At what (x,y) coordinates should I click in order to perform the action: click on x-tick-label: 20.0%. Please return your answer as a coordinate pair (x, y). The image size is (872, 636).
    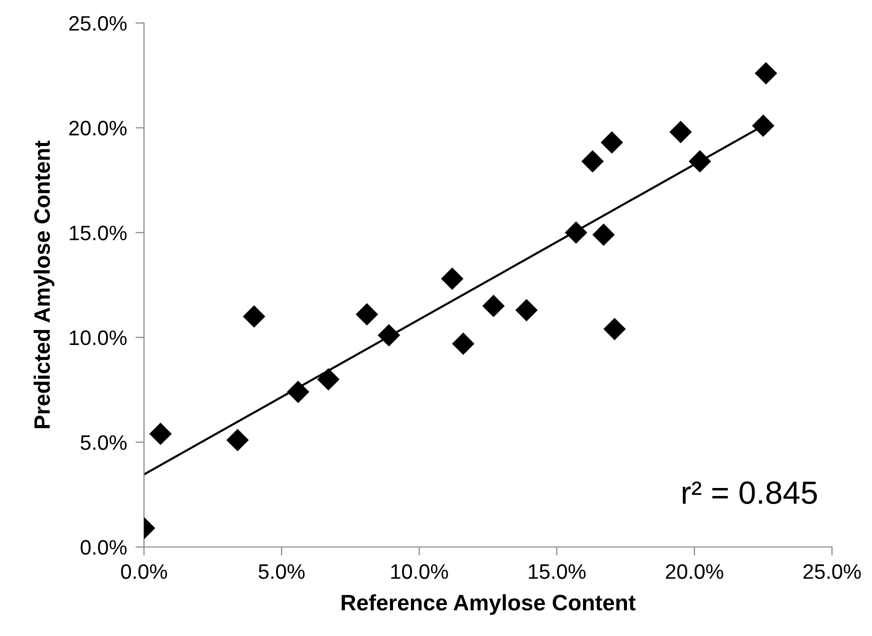
    Looking at the image, I should click on (695, 571).